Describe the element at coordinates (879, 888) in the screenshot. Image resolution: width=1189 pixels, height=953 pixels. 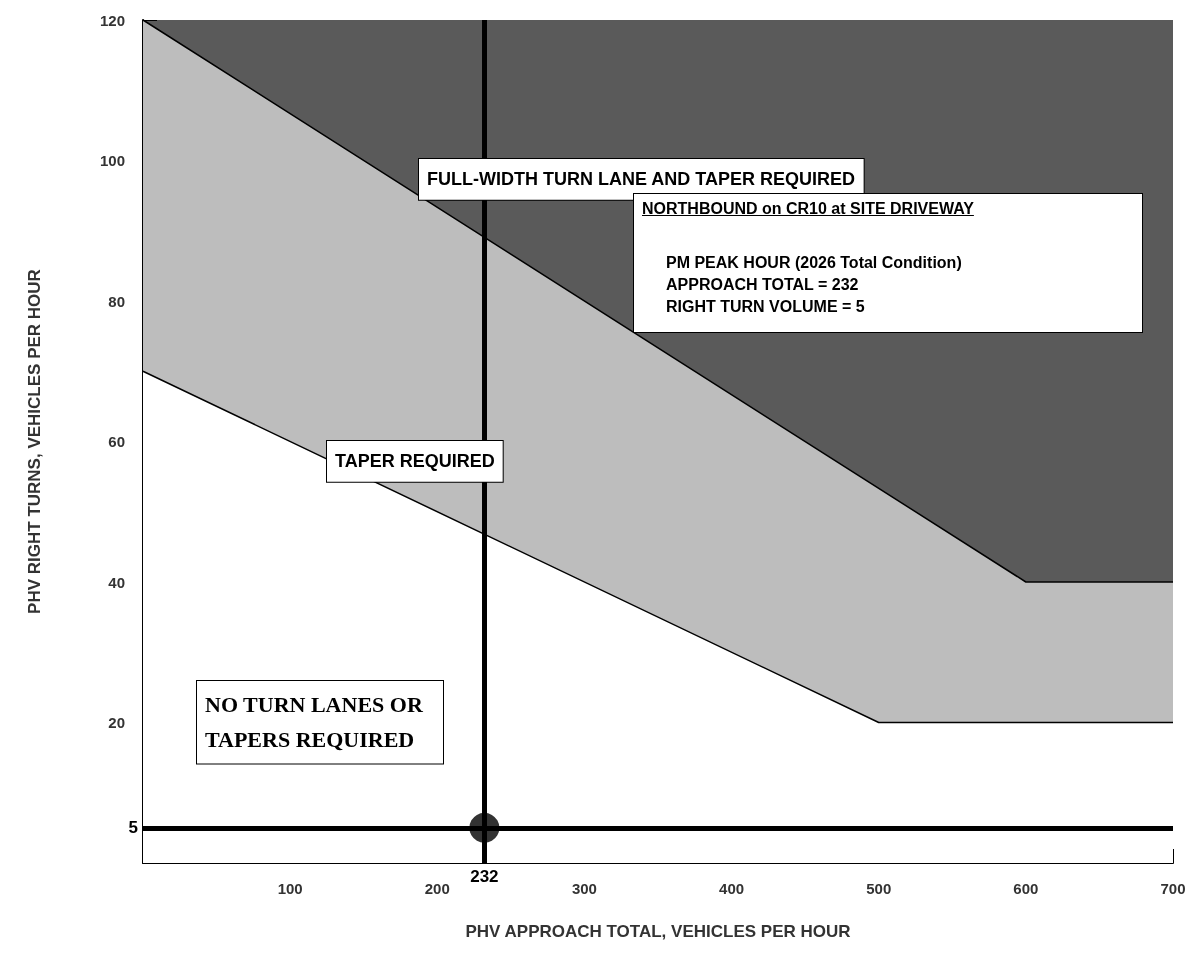
I see `x-tick-label: 500` at that location.